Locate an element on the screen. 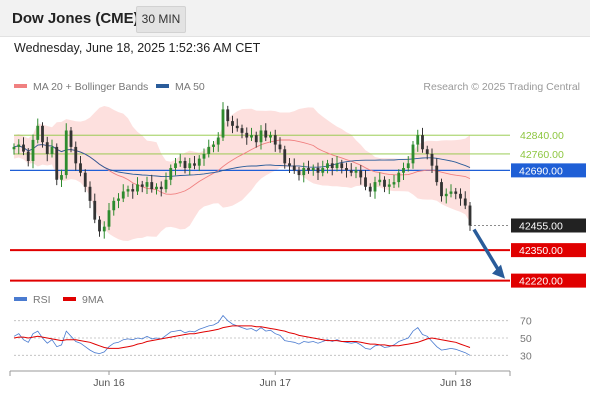 The height and width of the screenshot is (400, 590). last-price-label: 42455.00 is located at coordinates (541, 226).